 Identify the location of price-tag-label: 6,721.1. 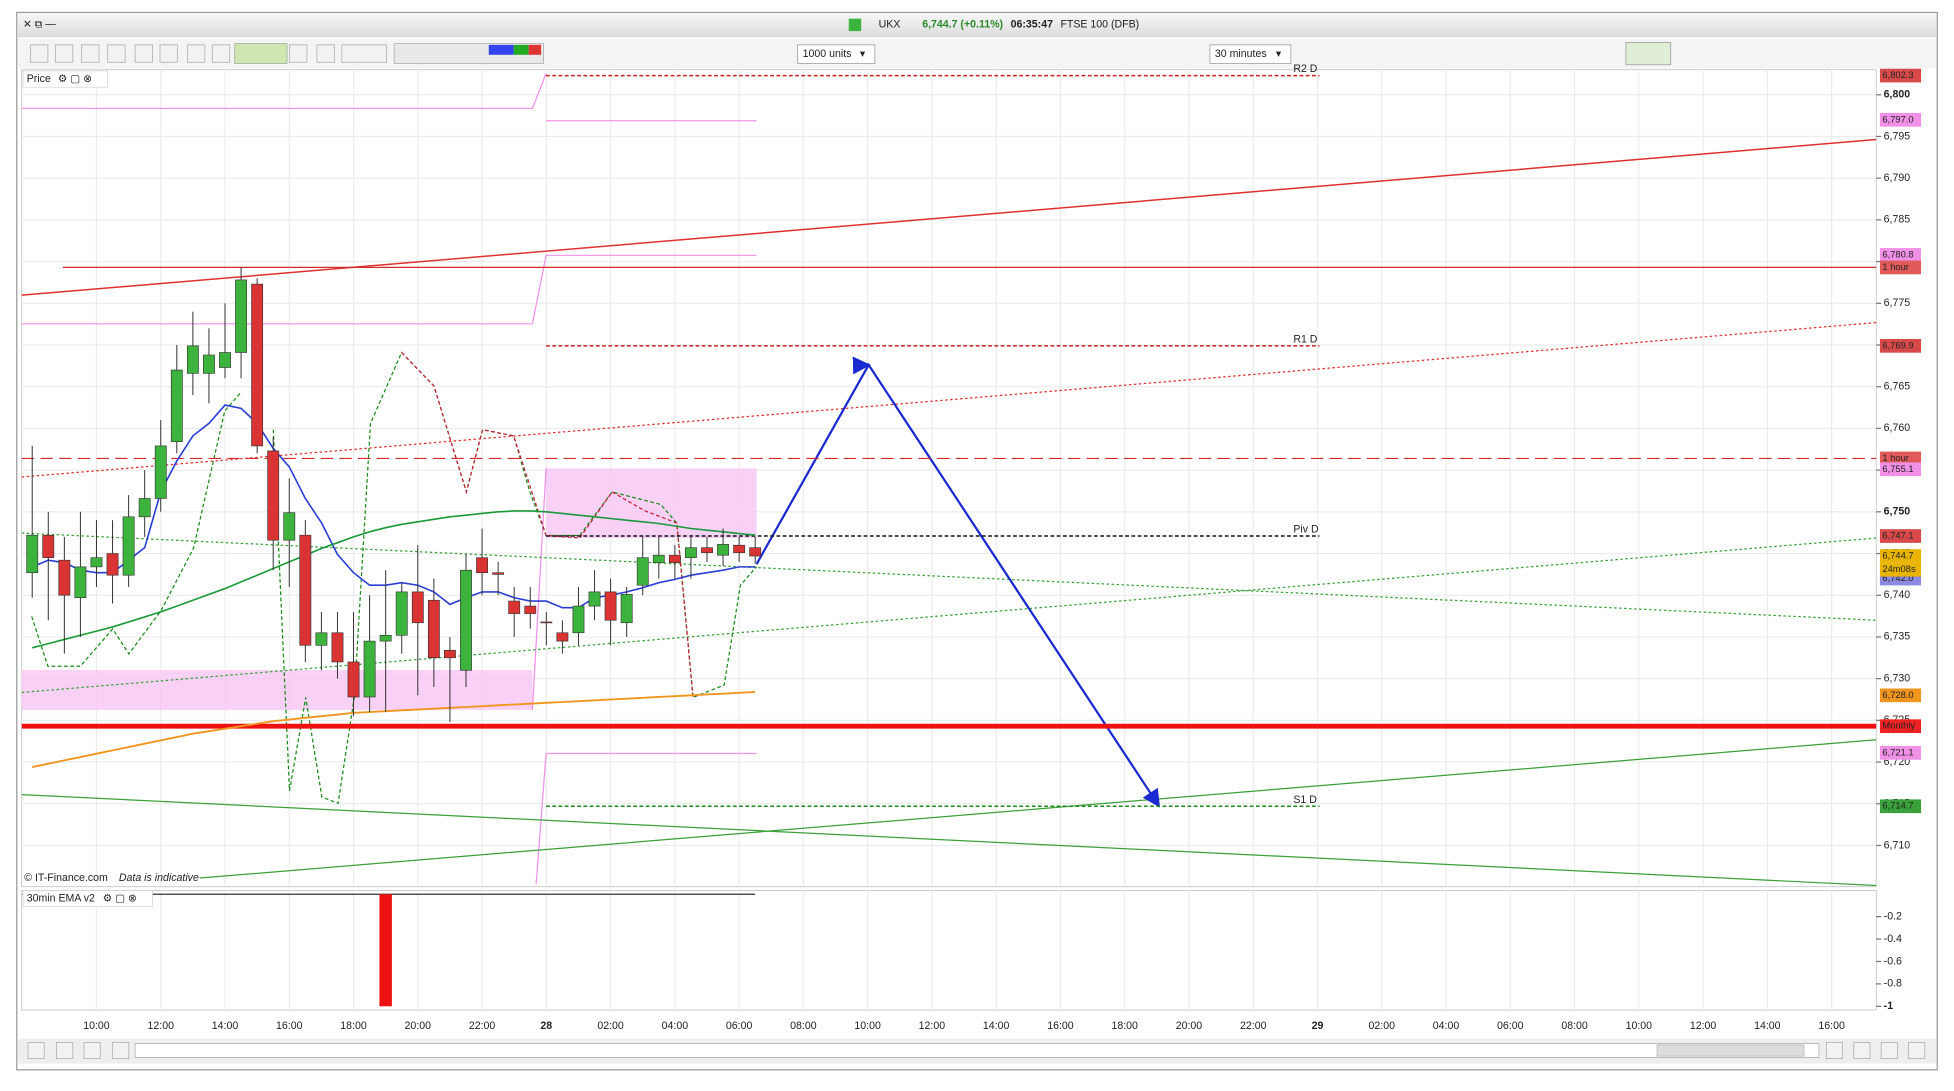
(1897, 752).